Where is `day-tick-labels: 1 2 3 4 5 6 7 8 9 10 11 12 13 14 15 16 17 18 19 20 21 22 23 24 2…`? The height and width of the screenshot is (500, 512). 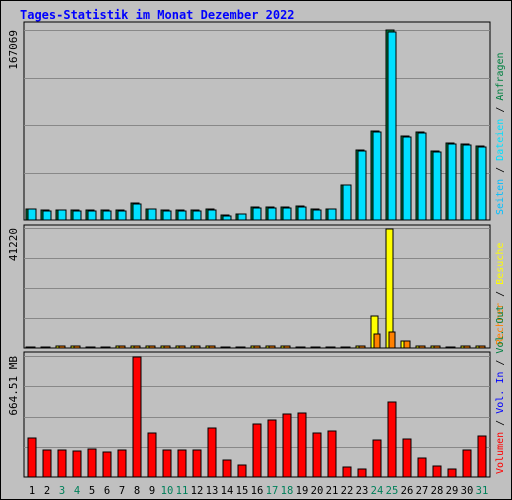
day-tick-labels: 1 2 3 4 5 6 7 8 9 10 11 12 13 14 15 16 17 18 19 20 21 22 23 24 2… is located at coordinates (258, 491).